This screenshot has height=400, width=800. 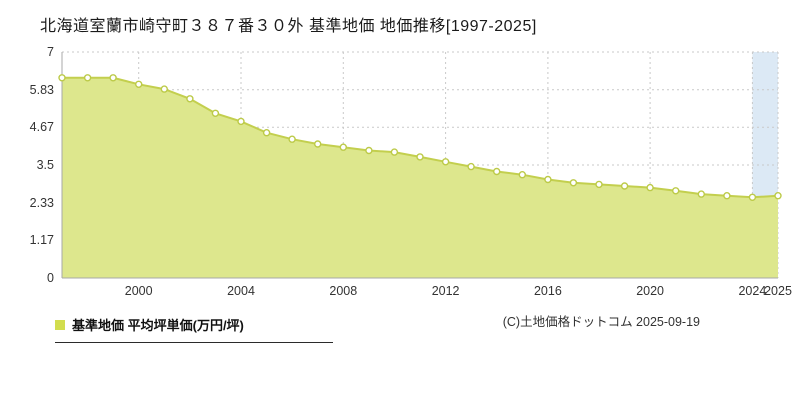 What do you see at coordinates (42, 240) in the screenshot?
I see `svg-text: 1.17` at bounding box center [42, 240].